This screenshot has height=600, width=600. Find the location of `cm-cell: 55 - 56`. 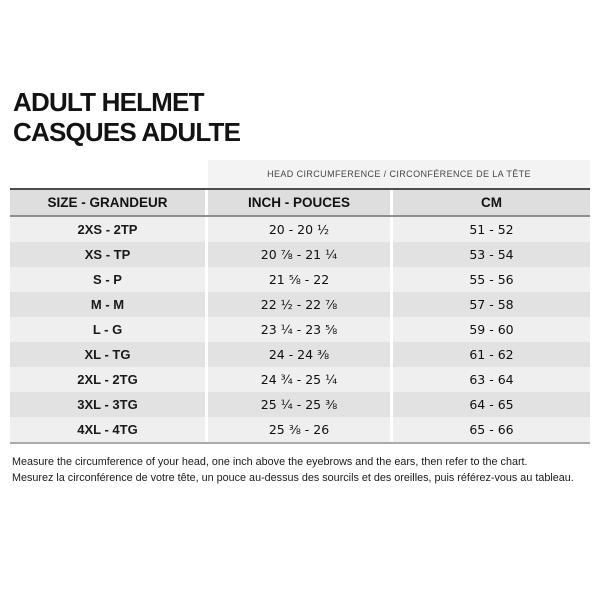

cm-cell: 55 - 56 is located at coordinates (491, 279).